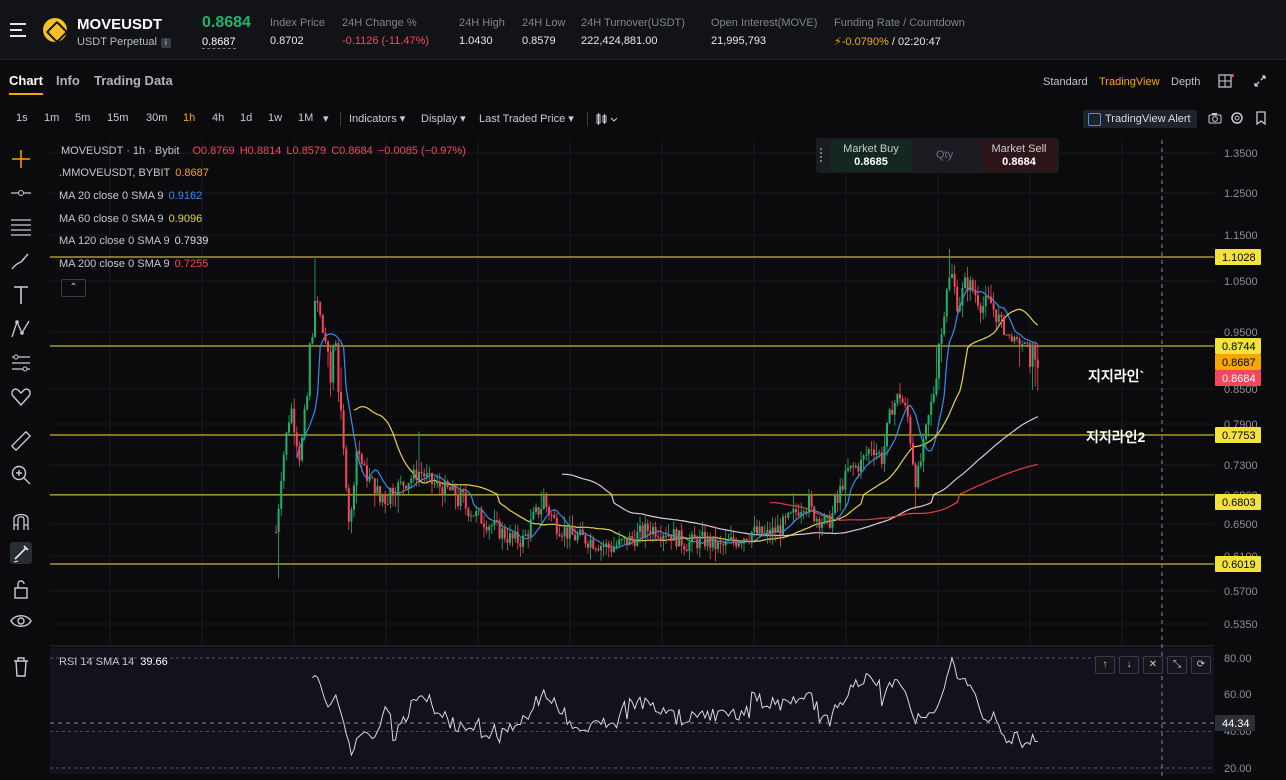 The height and width of the screenshot is (780, 1286). I want to click on text-tool-icon, so click(21, 295).